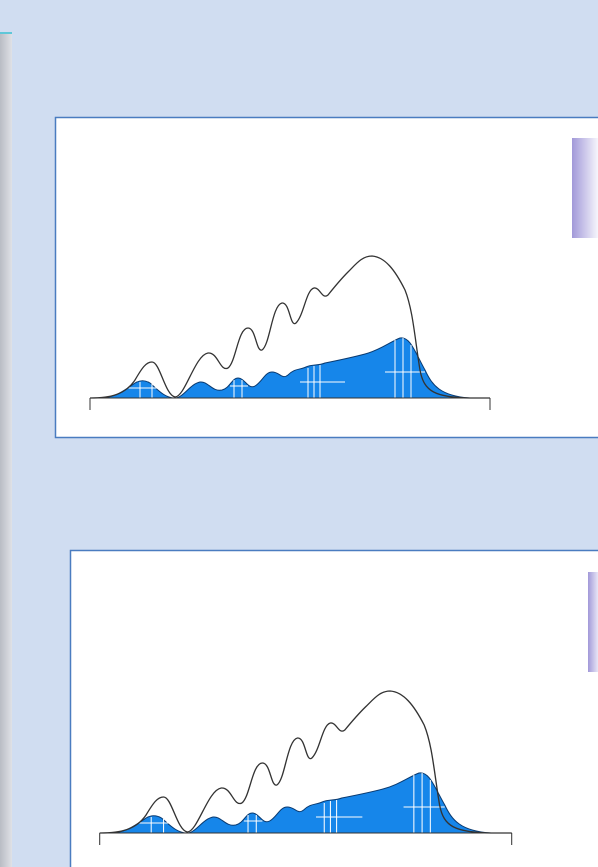 This screenshot has height=867, width=598. Describe the element at coordinates (6, 450) in the screenshot. I see `side-image` at that location.